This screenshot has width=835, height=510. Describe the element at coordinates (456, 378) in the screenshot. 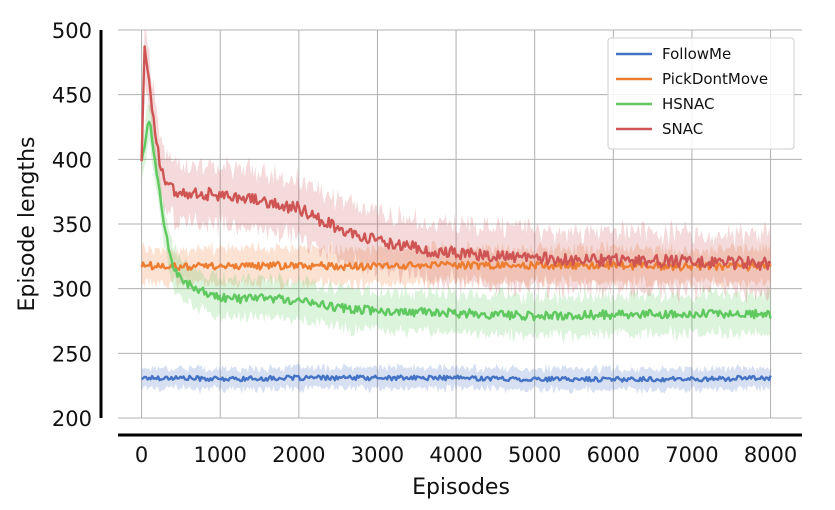

I see `line-followme` at that location.